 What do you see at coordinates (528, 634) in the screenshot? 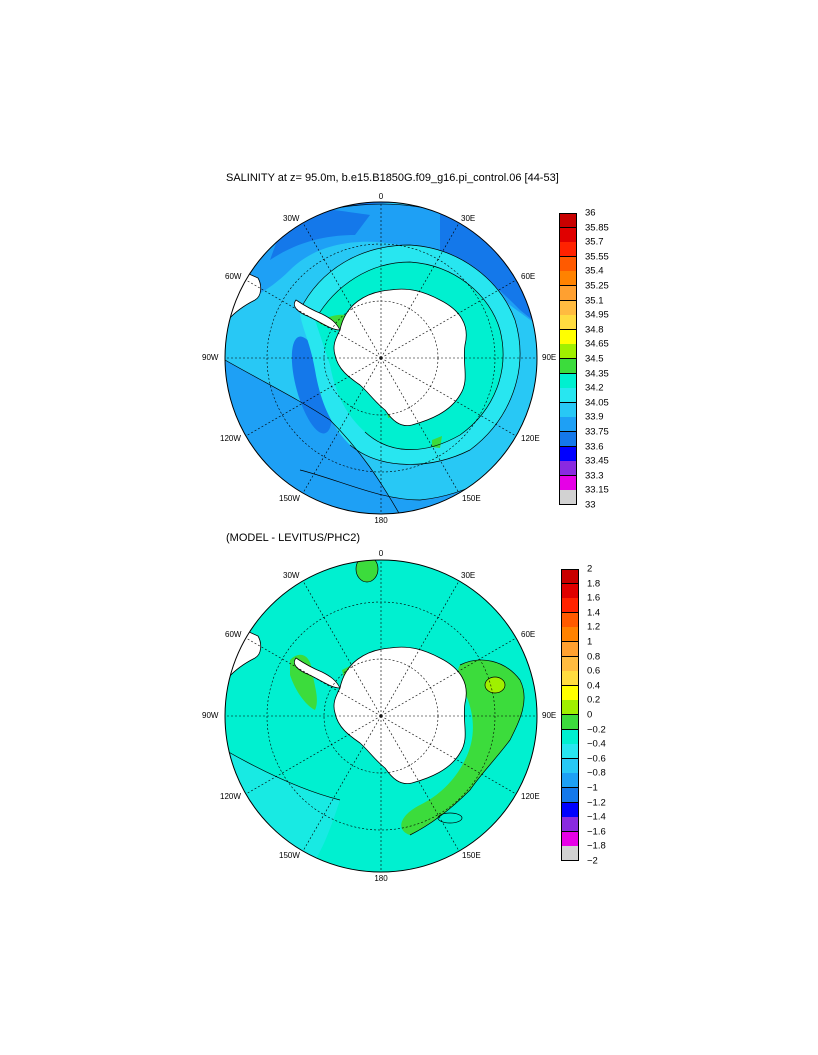
I see `lon-label-60e: 60E` at bounding box center [528, 634].